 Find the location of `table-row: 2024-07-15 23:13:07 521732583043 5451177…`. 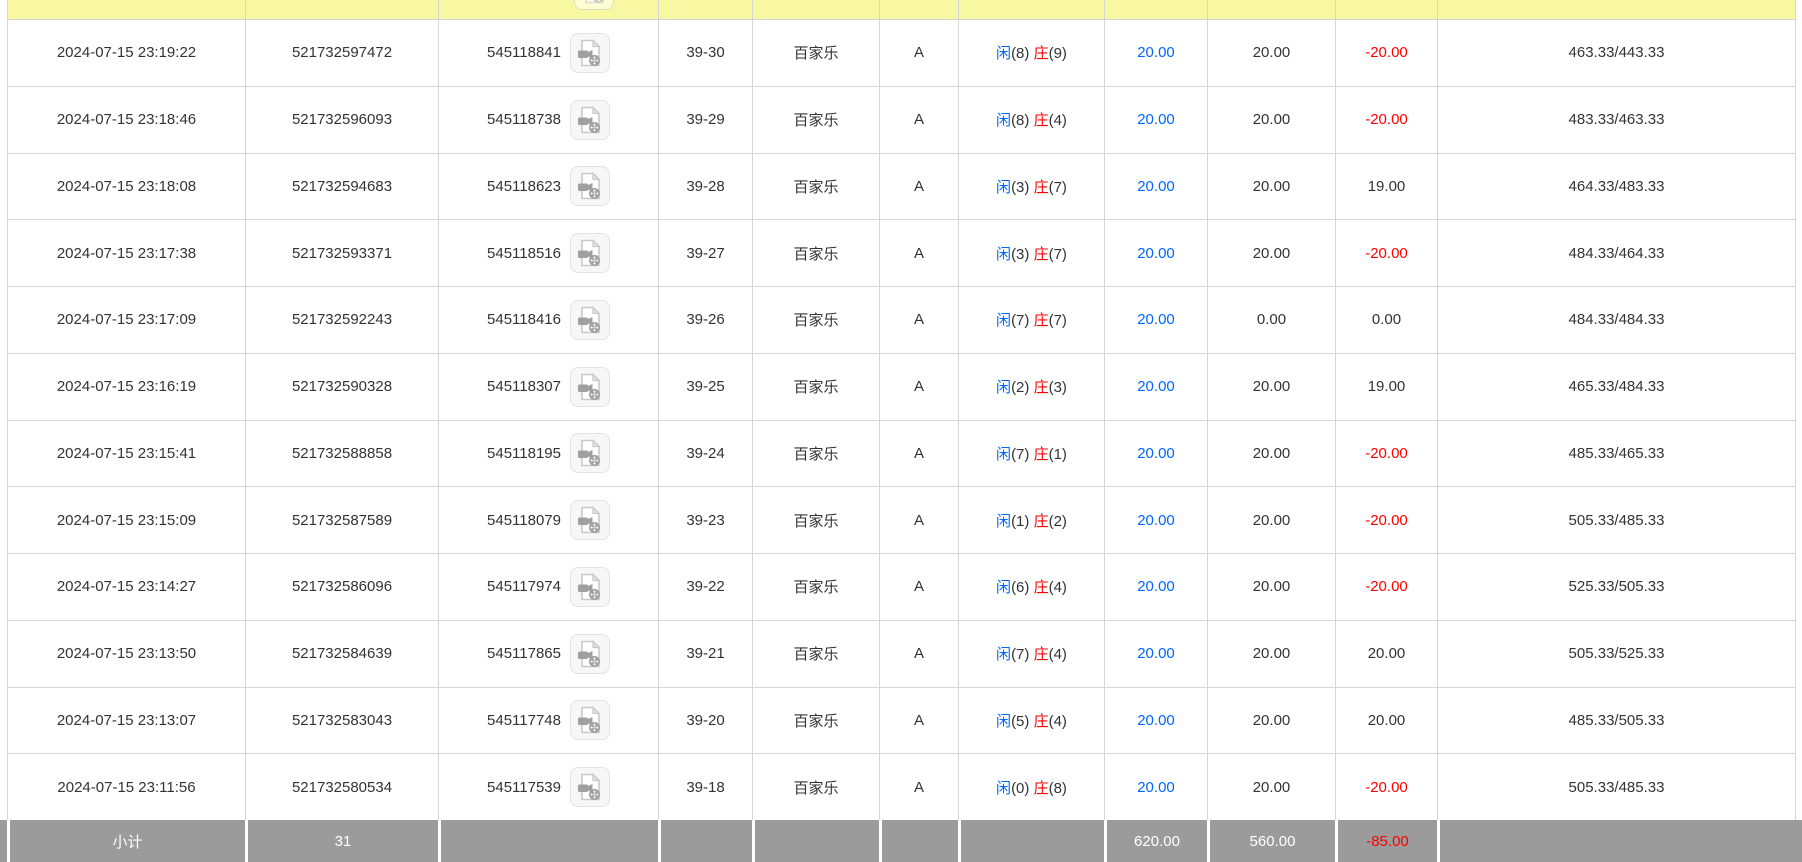

table-row: 2024-07-15 23:13:07 521732583043 5451177… is located at coordinates (901, 720).